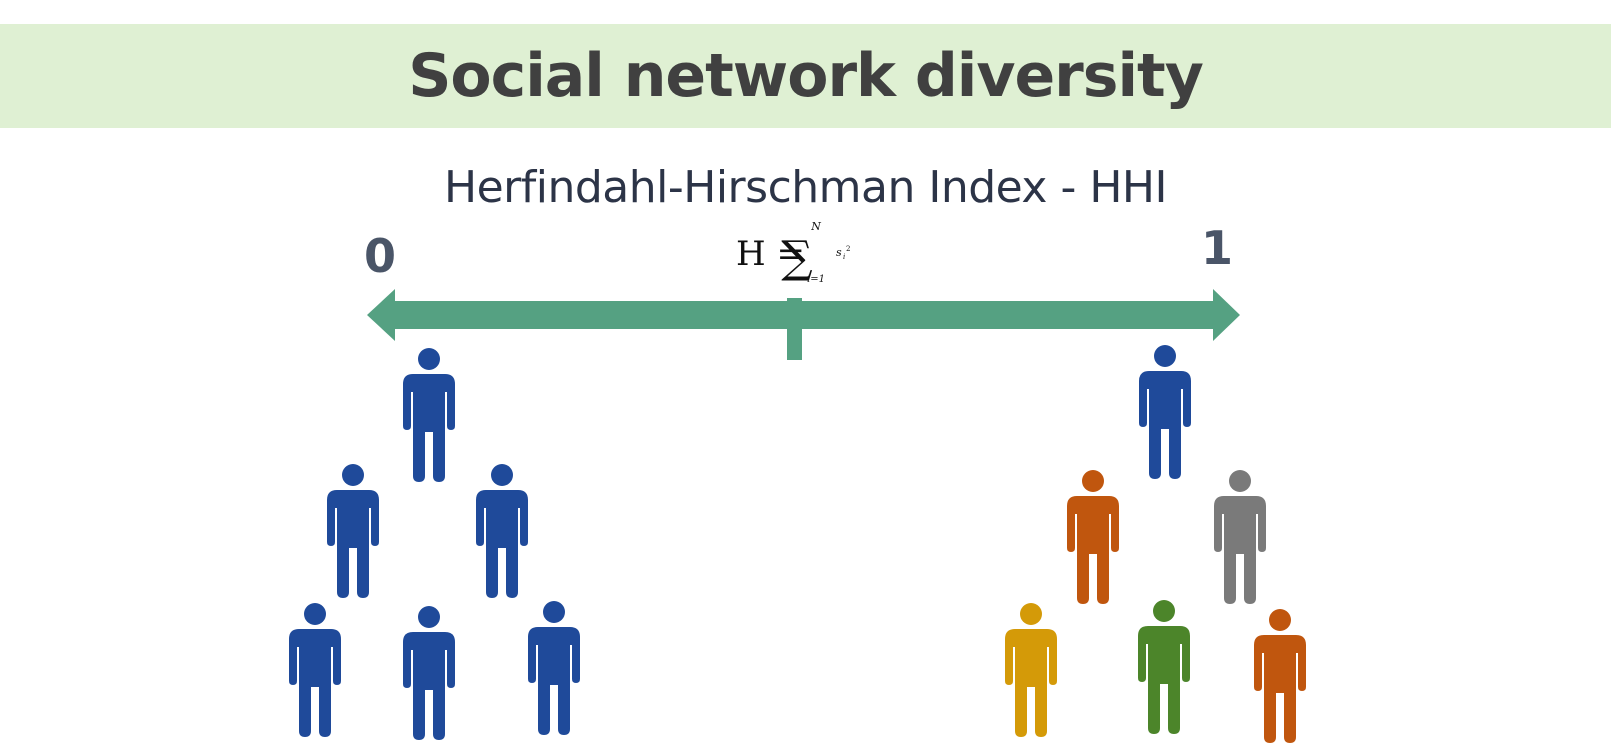  I want to click on formula-term-subscript: i, so click(844, 257).